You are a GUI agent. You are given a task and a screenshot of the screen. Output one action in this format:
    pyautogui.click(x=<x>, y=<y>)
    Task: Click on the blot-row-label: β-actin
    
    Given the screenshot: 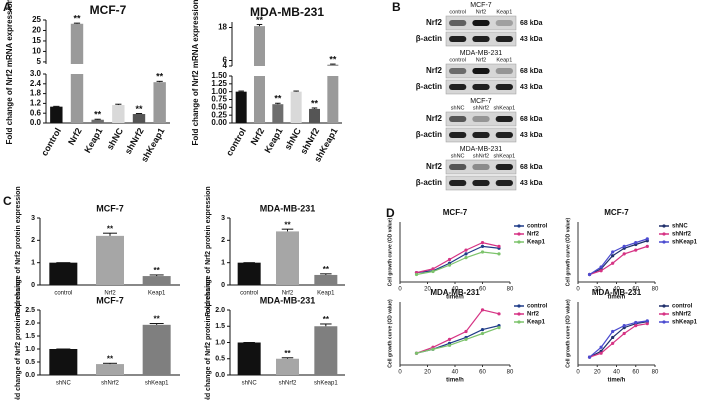 What is the action you would take?
    pyautogui.click(x=429, y=134)
    